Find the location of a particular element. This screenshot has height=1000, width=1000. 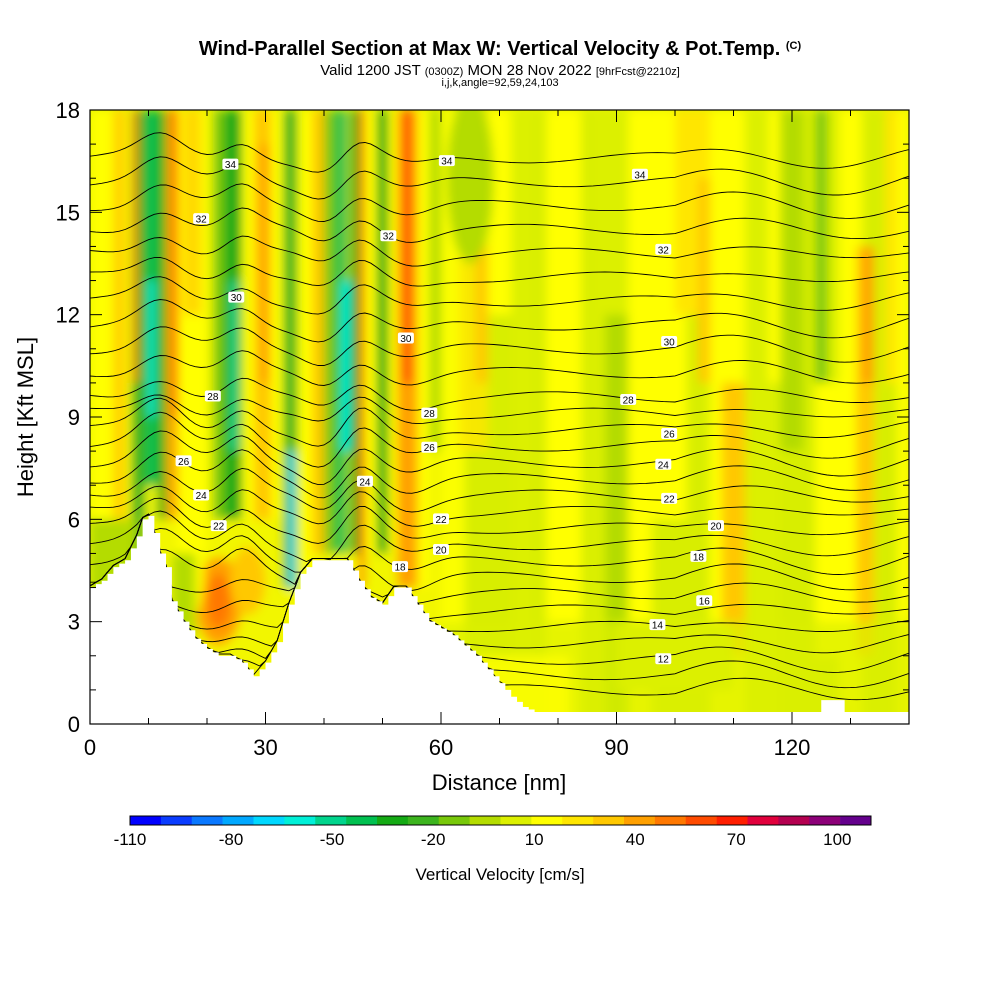

x-tick-label: 30 is located at coordinates (265, 747).